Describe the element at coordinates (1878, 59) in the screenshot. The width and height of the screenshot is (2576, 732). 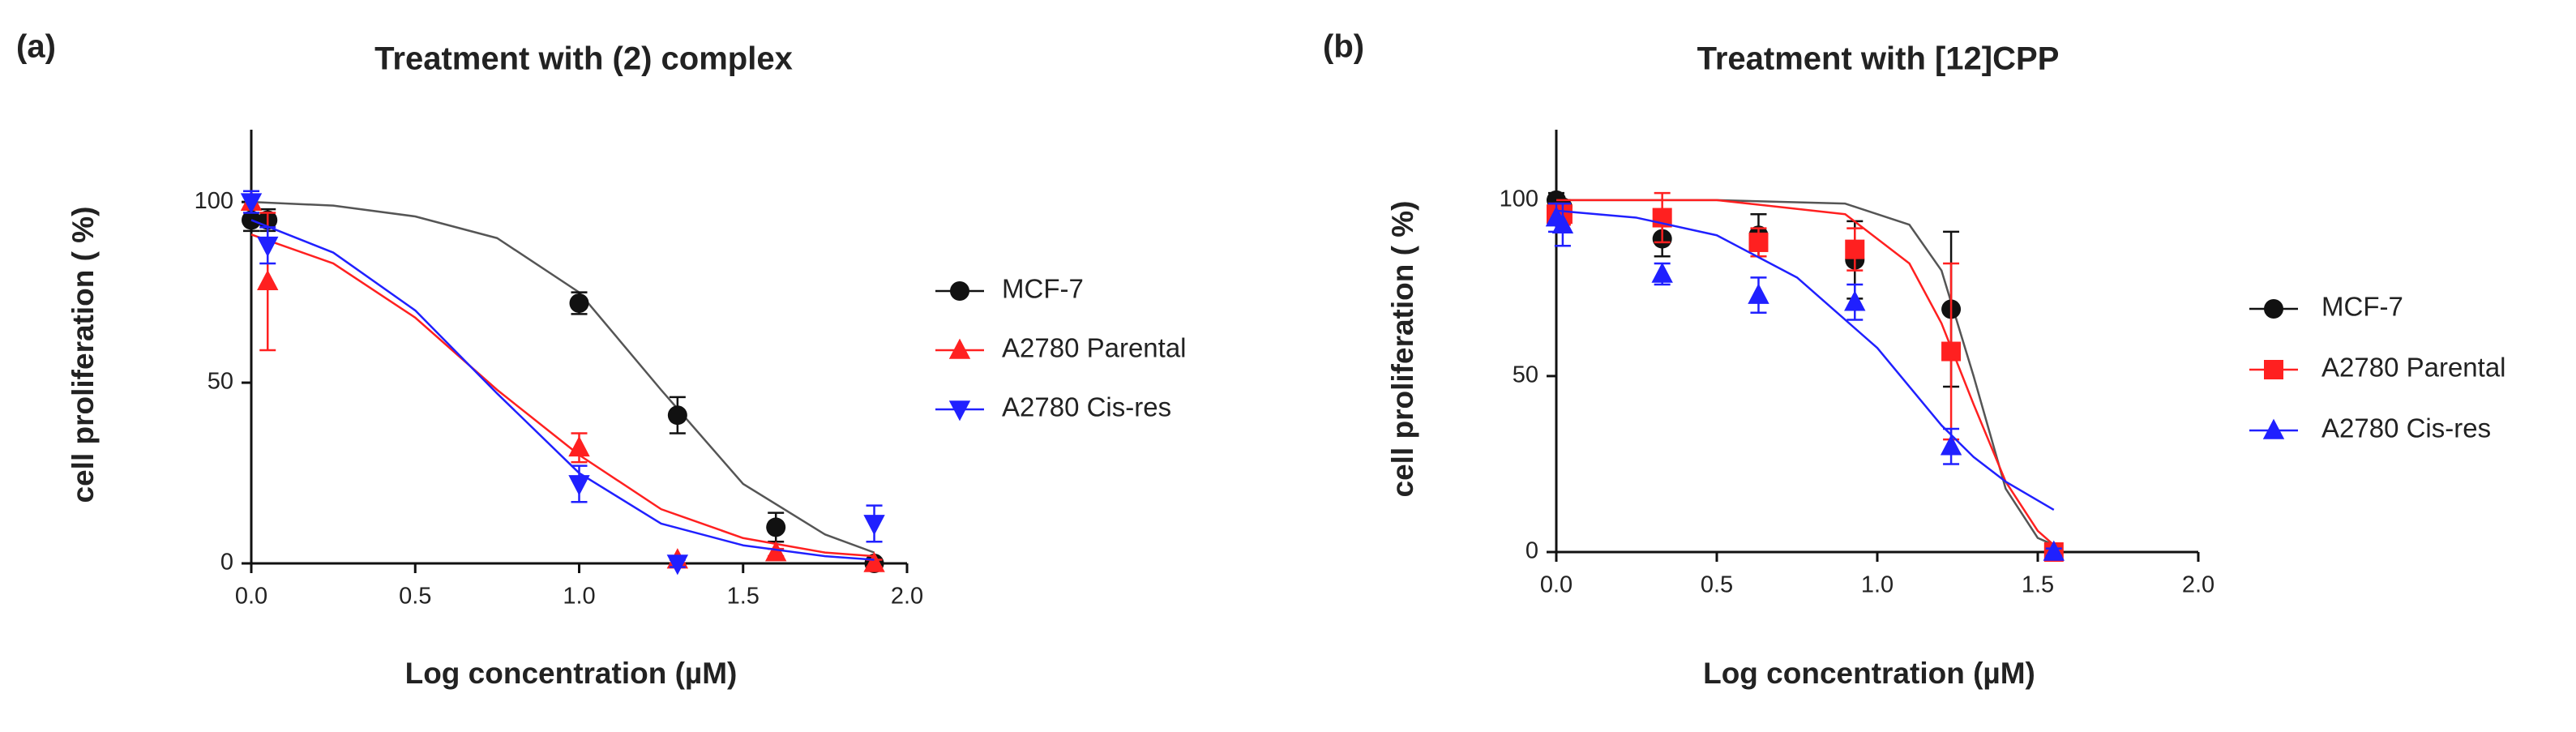
I see `chart-title: Treatment with [12]CPP` at that location.